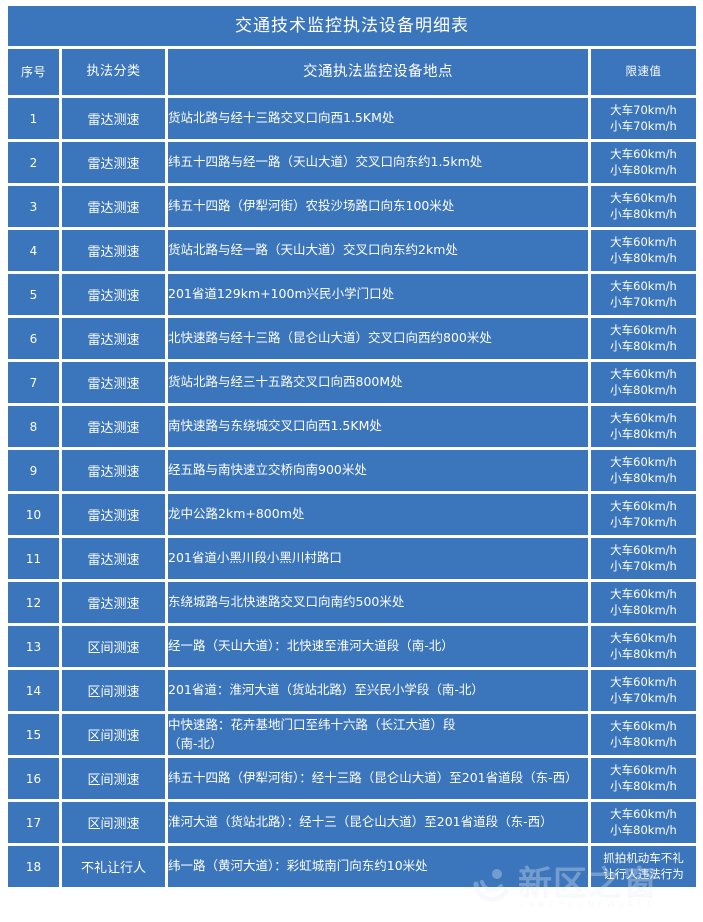 This screenshot has width=703, height=922. What do you see at coordinates (311, 646) in the screenshot?
I see `cell-location-line: 经一路（天山大道）：北快速至淮河大道段（南-北）` at bounding box center [311, 646].